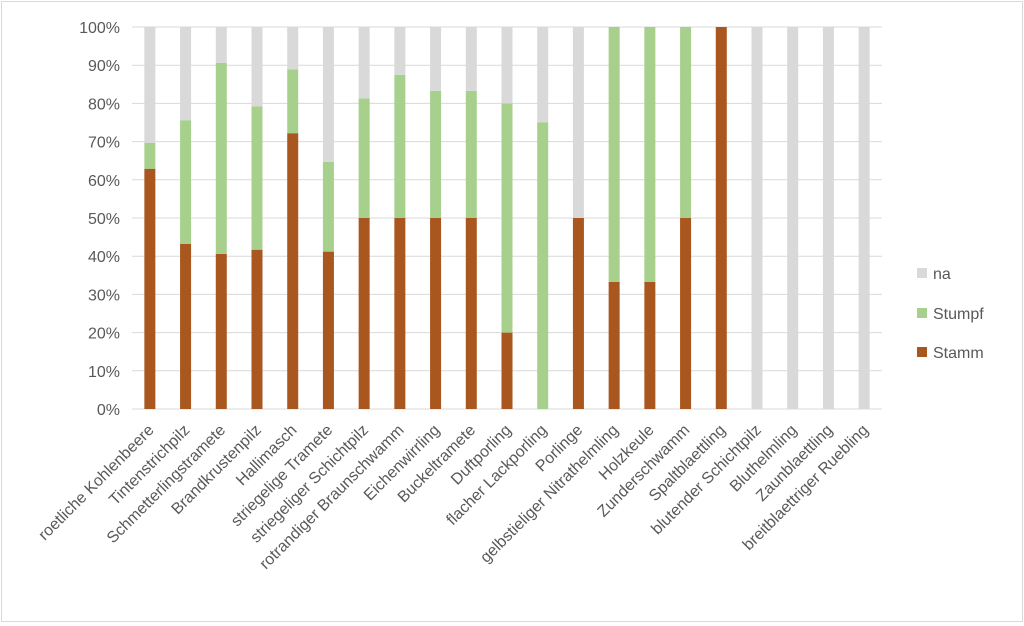  Describe the element at coordinates (104, 143) in the screenshot. I see `y-tick-label: 70%` at that location.